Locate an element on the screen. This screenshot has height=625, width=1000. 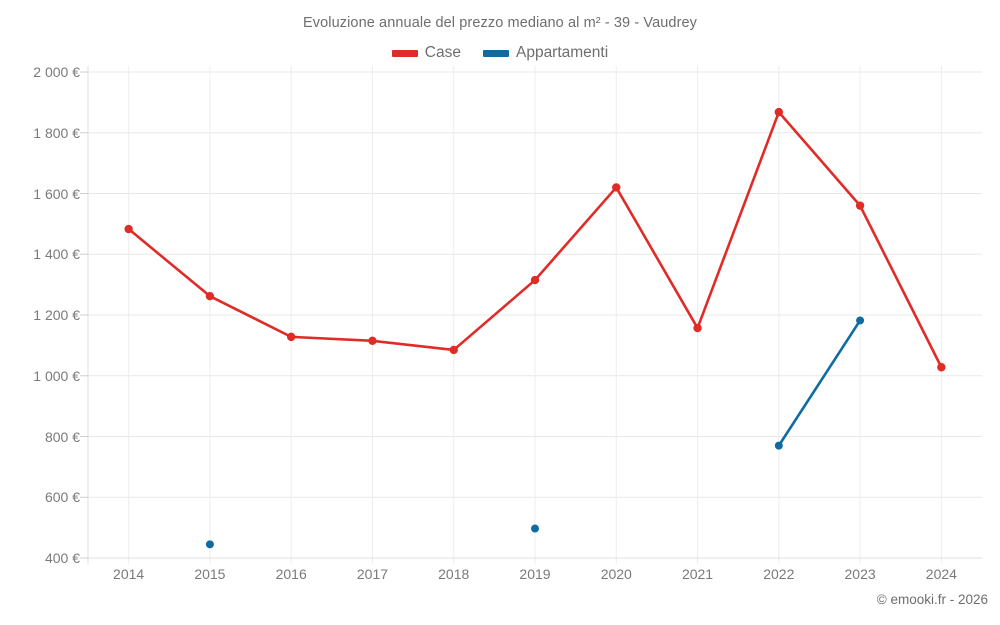
series-line-appartamenti is located at coordinates (819, 383).